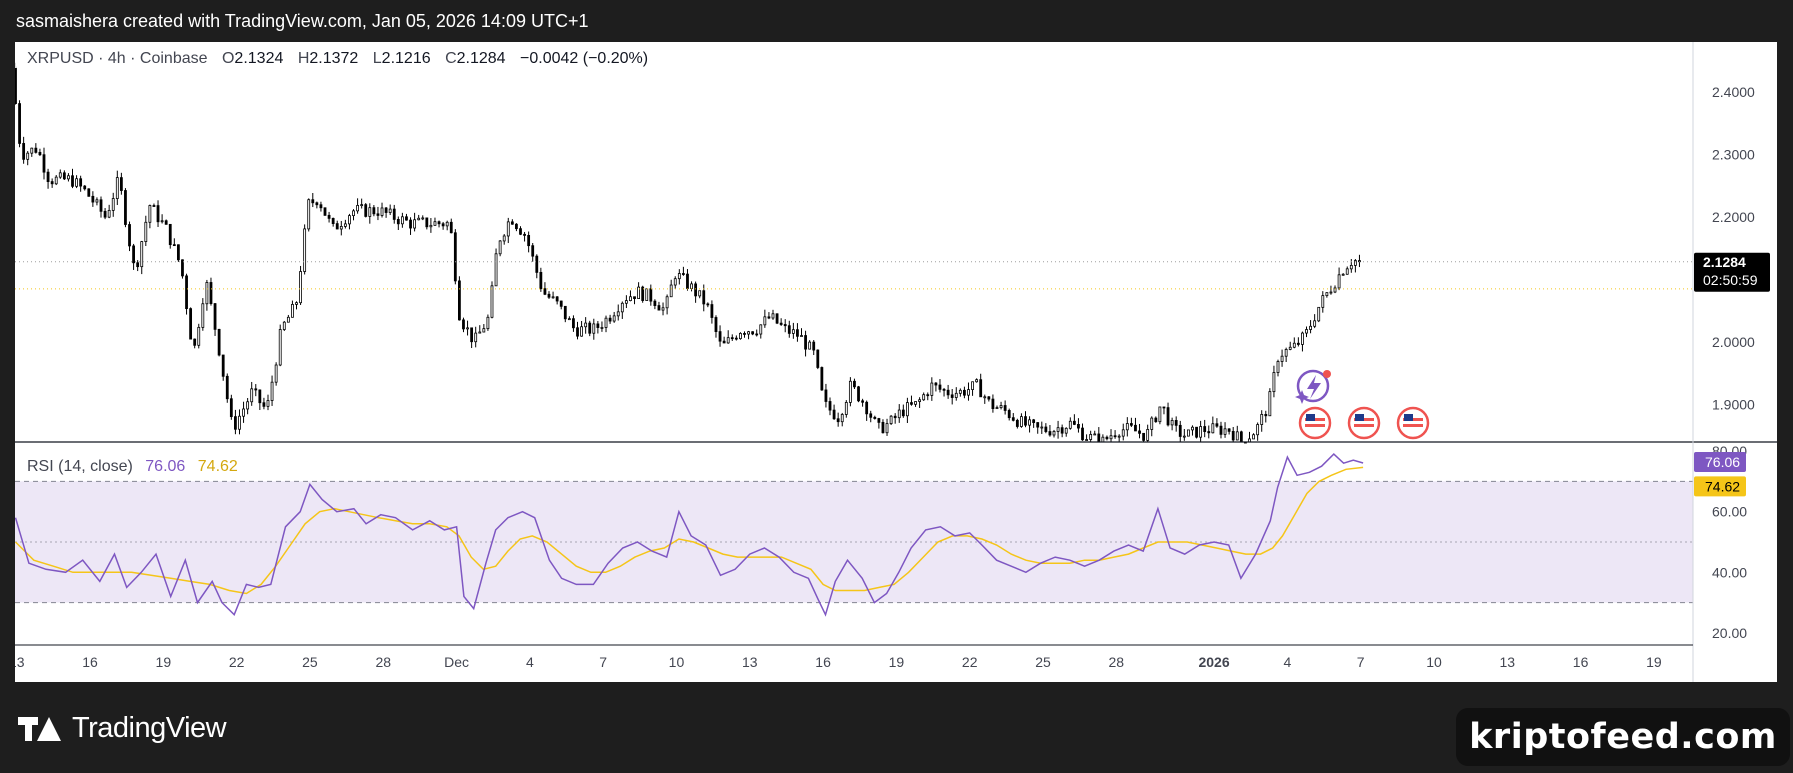 The width and height of the screenshot is (1793, 773). What do you see at coordinates (530, 662) in the screenshot?
I see `time-tick-label: 4` at bounding box center [530, 662].